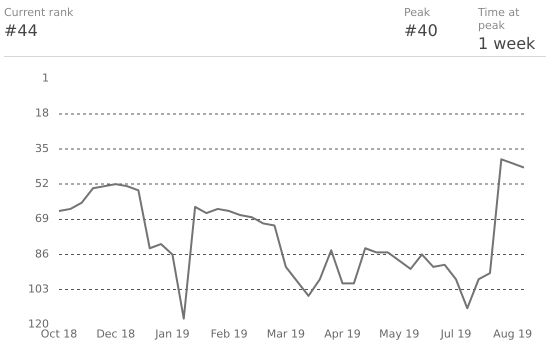 This screenshot has width=550, height=348. Describe the element at coordinates (456, 333) in the screenshot. I see `x-tick-label: Jul 19` at that location.